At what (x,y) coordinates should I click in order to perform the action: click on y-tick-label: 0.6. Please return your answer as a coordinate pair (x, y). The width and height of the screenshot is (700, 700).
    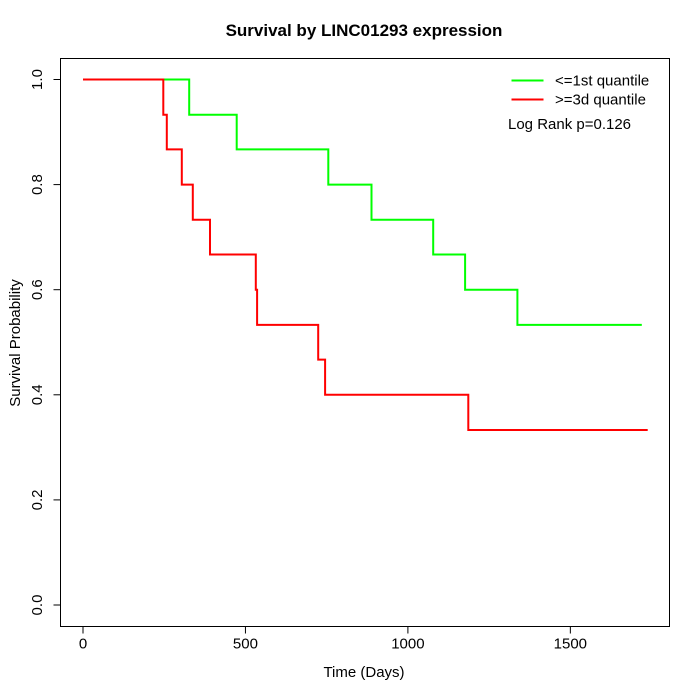
    Looking at the image, I should click on (37, 289).